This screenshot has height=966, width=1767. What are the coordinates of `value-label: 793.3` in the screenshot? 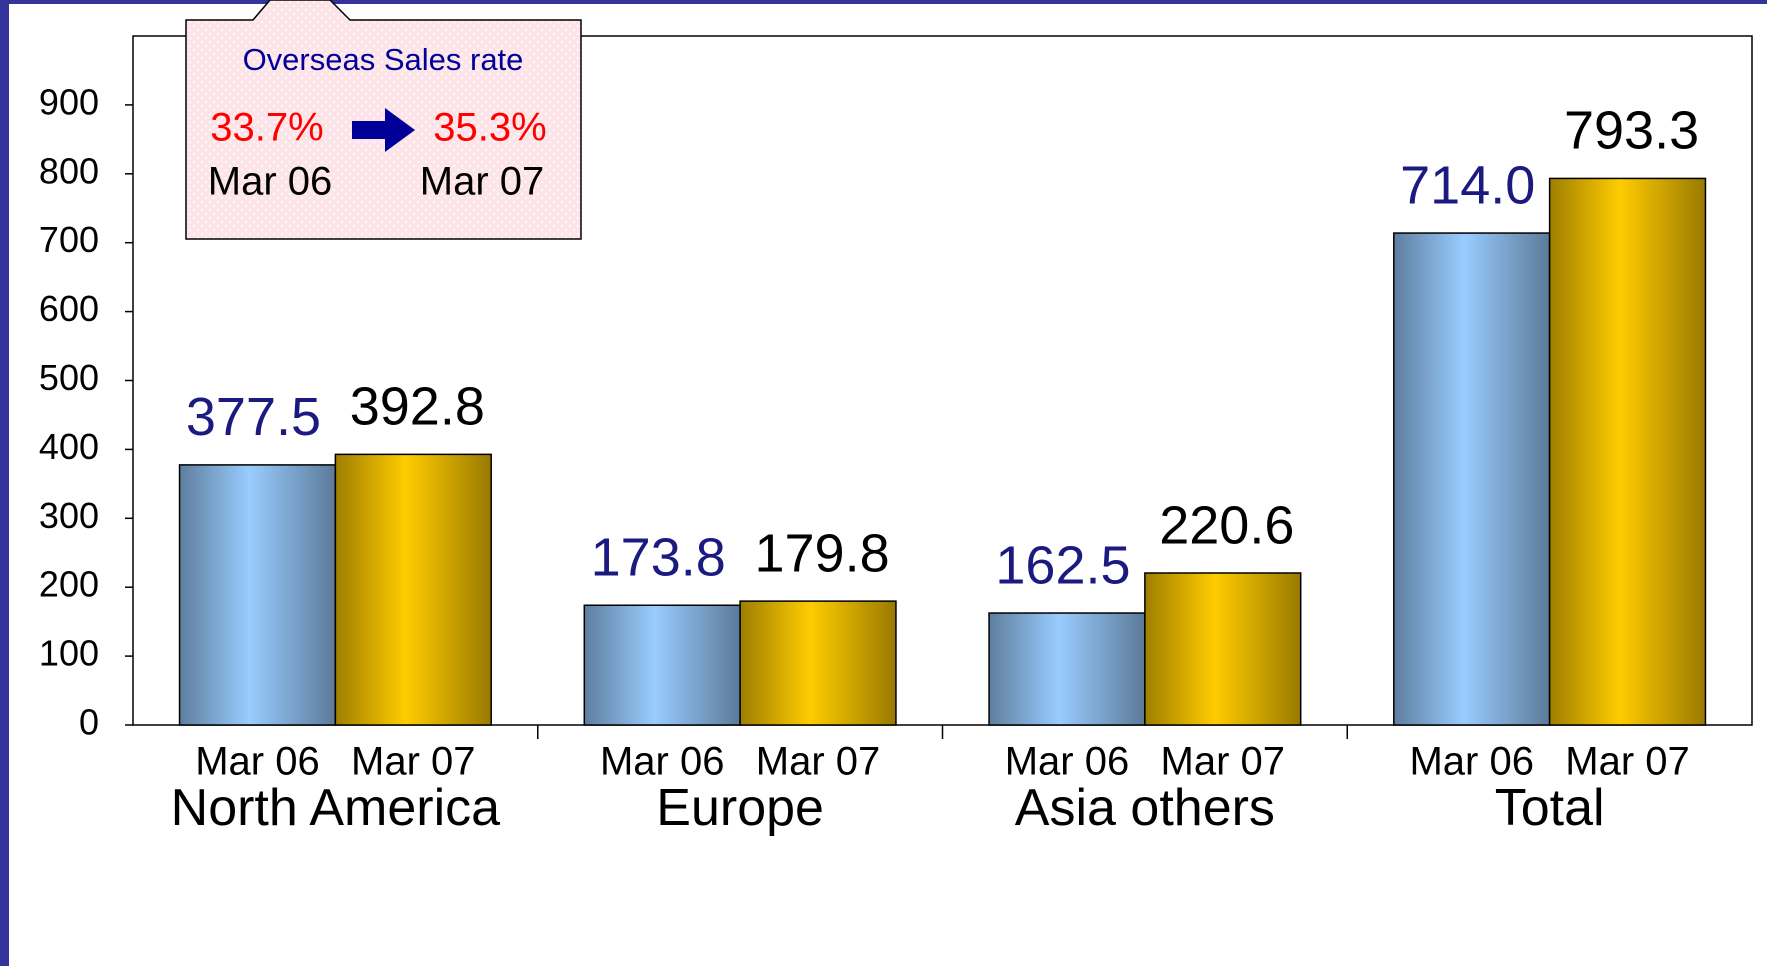 It's located at (1631, 131).